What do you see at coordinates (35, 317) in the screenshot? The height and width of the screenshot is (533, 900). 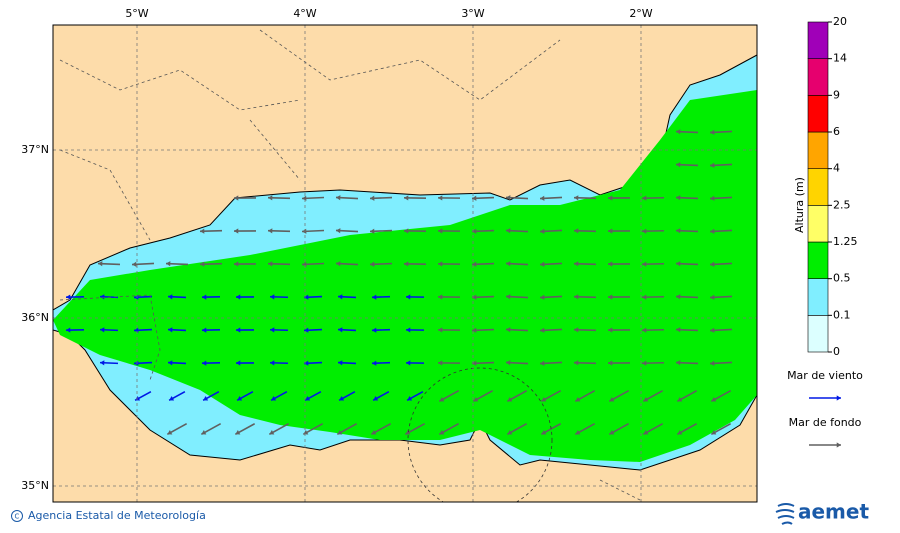 I see `lat-label: 36°N` at bounding box center [35, 317].